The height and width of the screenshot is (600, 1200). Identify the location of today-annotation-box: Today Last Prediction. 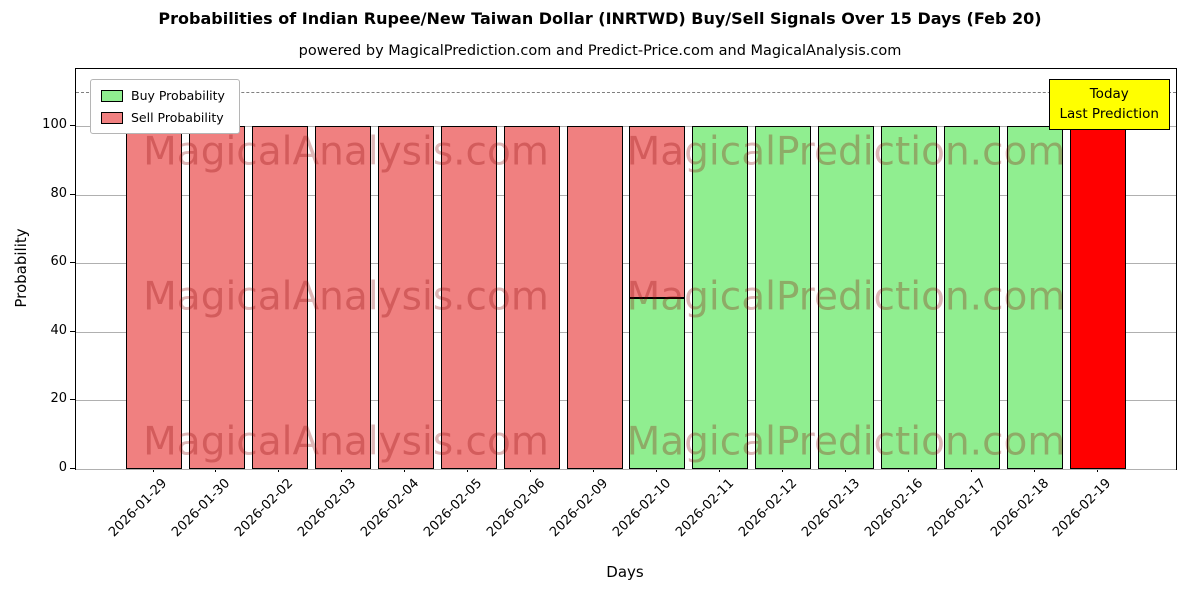
(1109, 105).